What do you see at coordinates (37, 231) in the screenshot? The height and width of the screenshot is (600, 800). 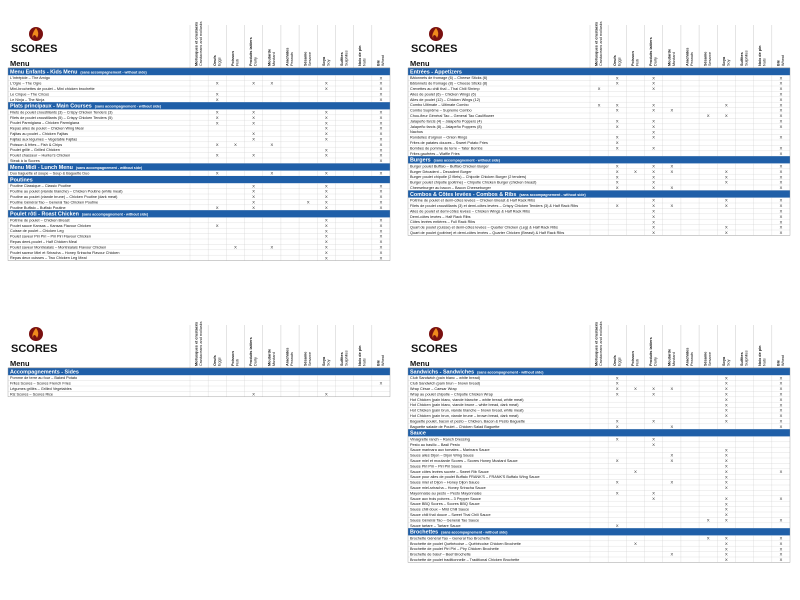 I see `item-name: Cuisse de poulet – Chicken Leg` at bounding box center [37, 231].